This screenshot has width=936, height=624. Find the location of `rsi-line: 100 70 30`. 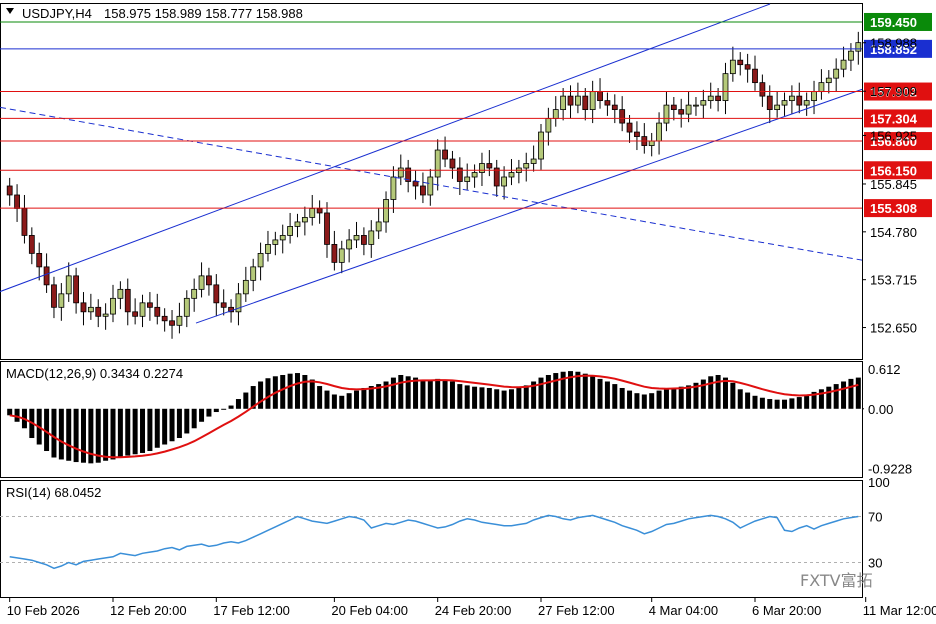

rsi-line: 100 70 30 is located at coordinates (445, 523).